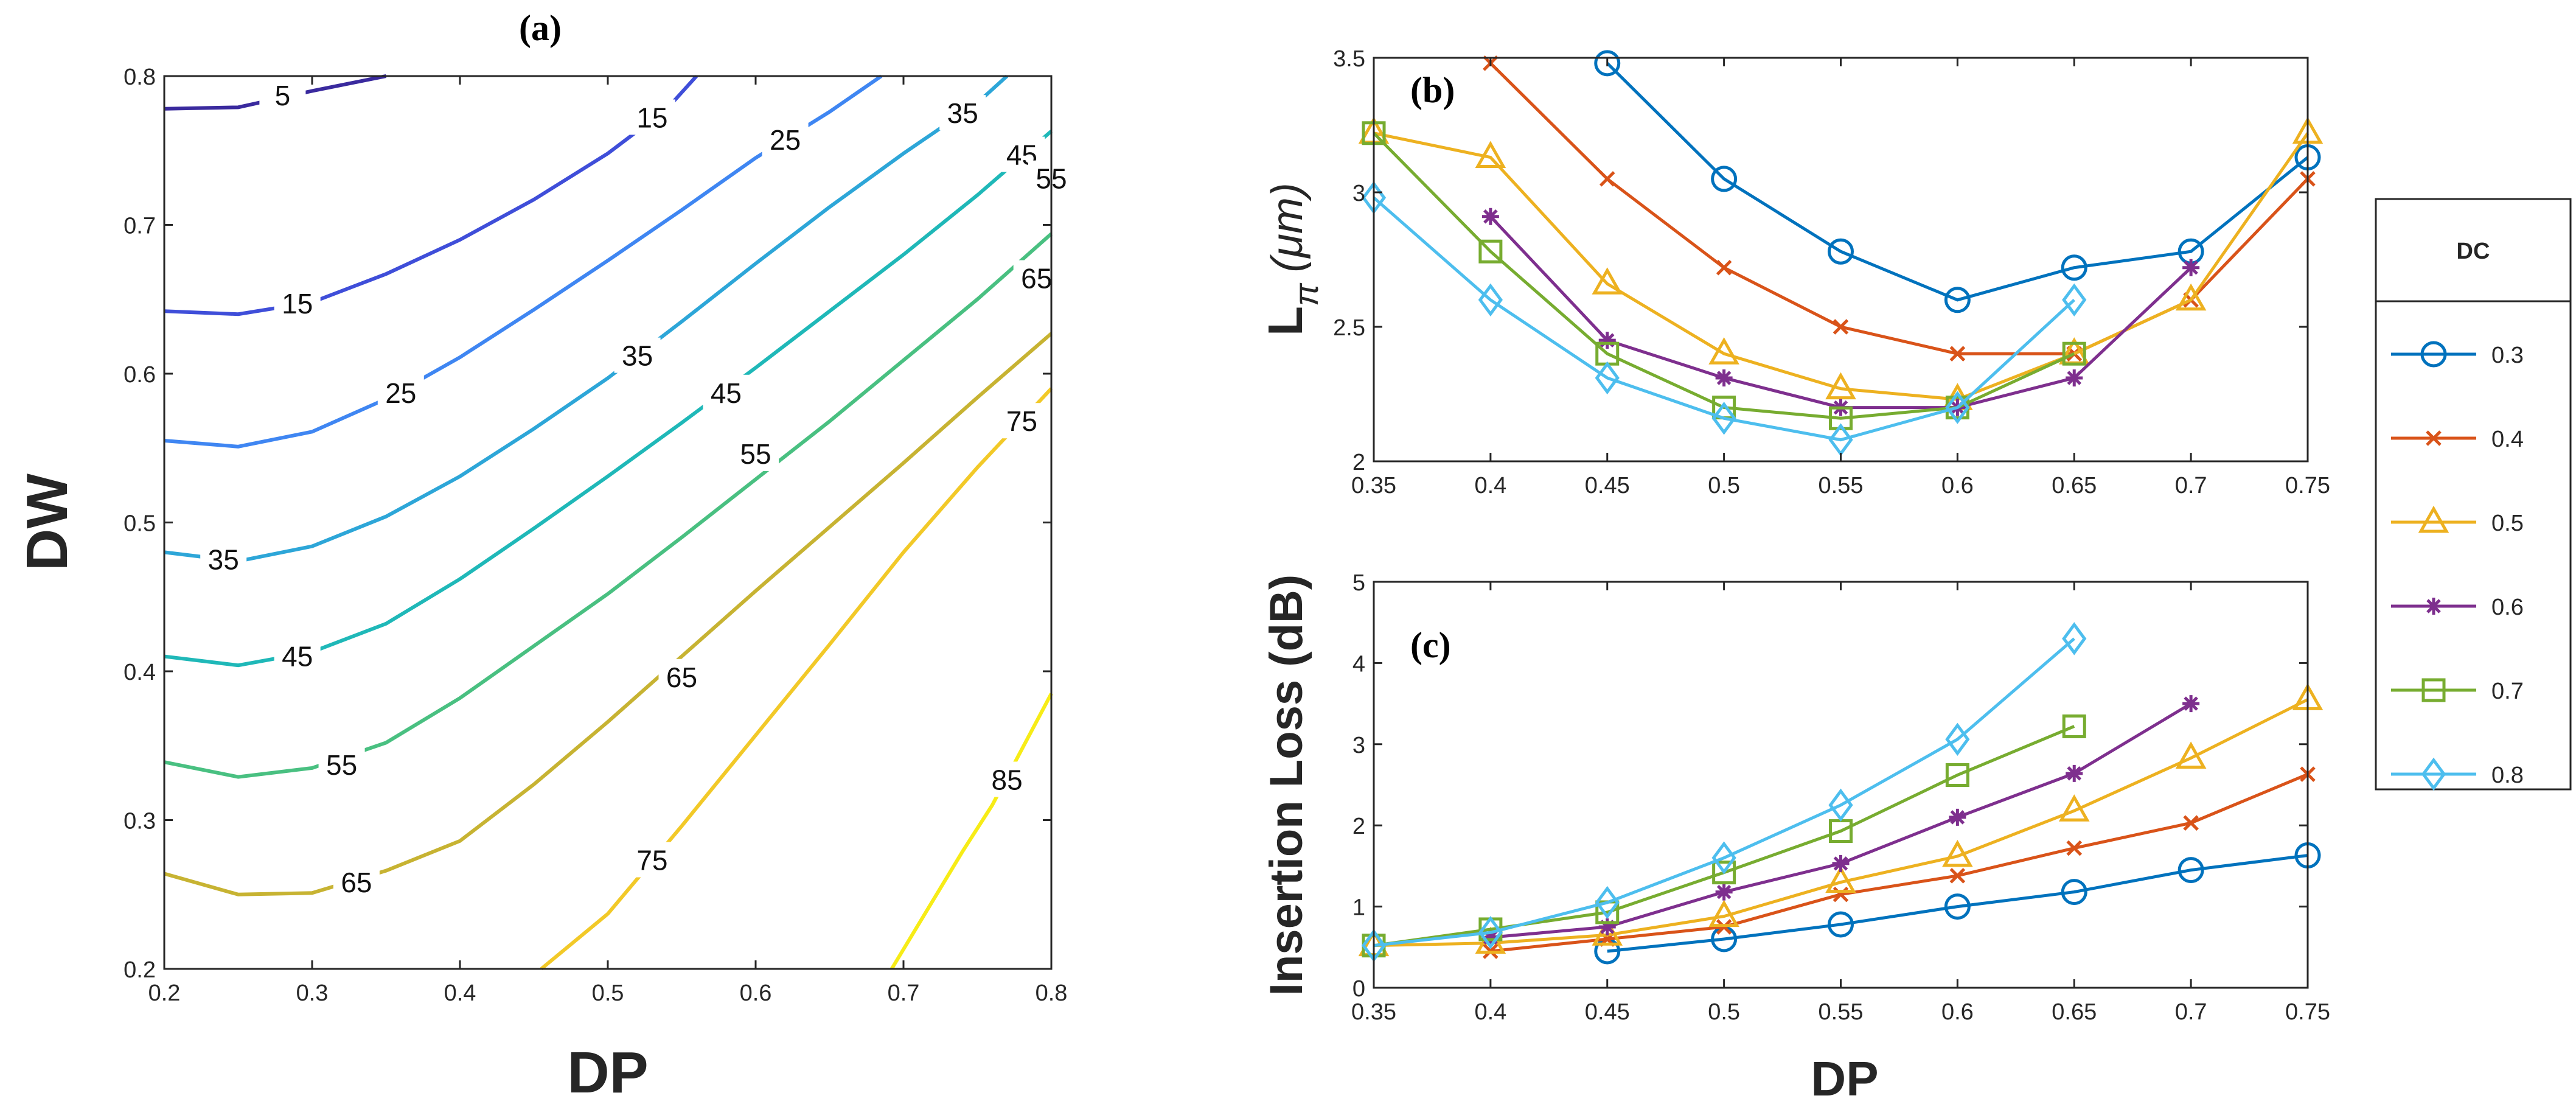  What do you see at coordinates (140, 226) in the screenshot?
I see `panel-a-y-tick-label: 0.7` at bounding box center [140, 226].